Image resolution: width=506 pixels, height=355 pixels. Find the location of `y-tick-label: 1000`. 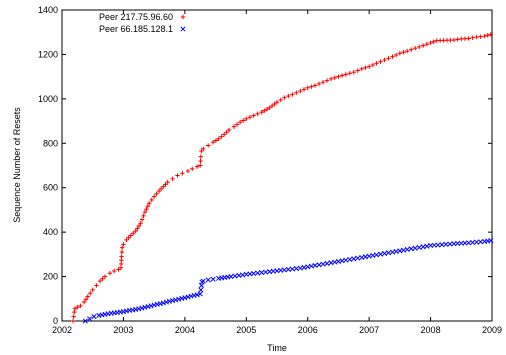

y-tick-label: 1000 is located at coordinates (48, 99).